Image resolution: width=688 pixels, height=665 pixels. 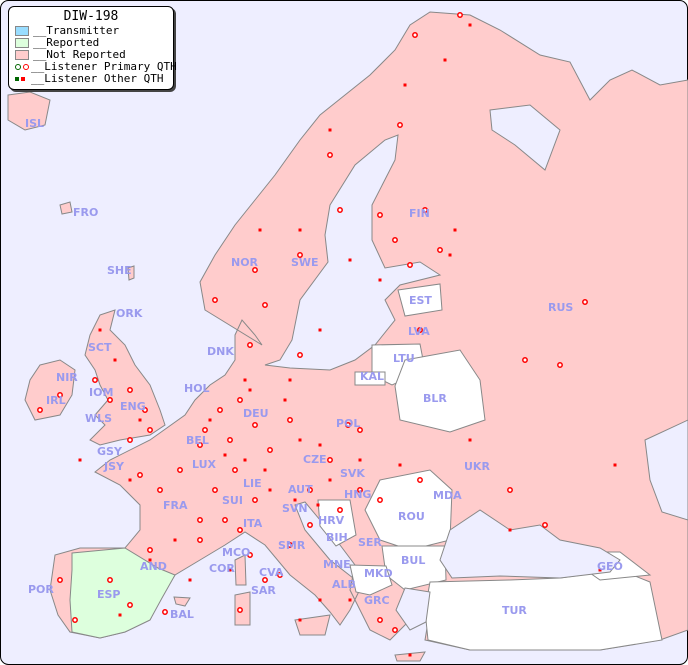 I want to click on country-label-kal: KAL, so click(x=372, y=376).